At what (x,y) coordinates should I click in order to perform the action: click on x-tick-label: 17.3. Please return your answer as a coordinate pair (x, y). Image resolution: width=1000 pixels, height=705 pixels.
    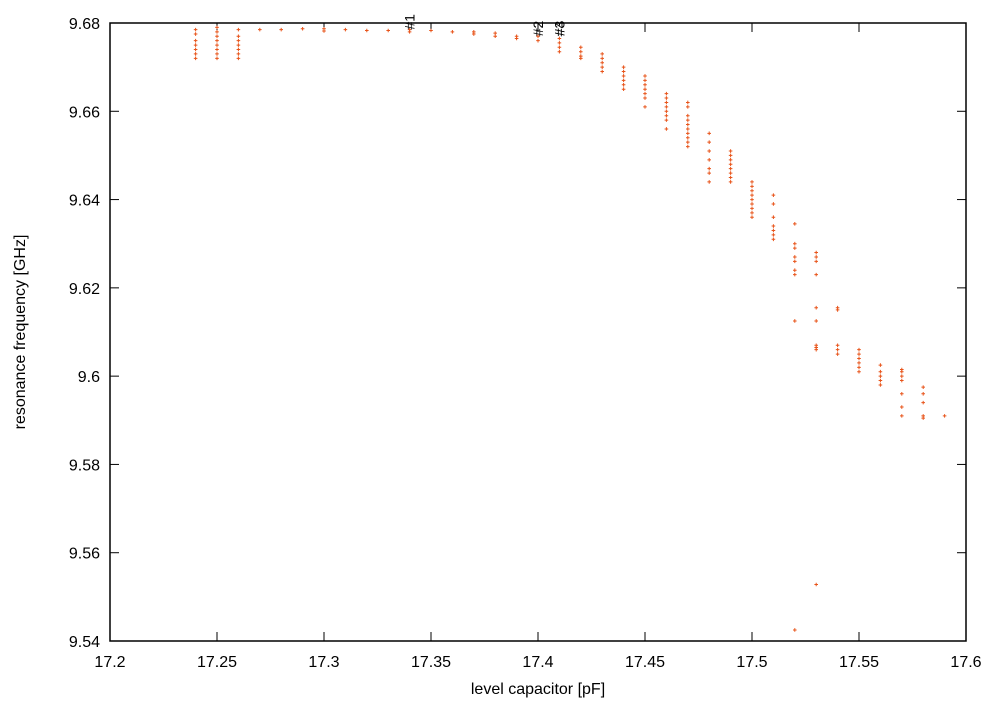
    Looking at the image, I should click on (323, 662).